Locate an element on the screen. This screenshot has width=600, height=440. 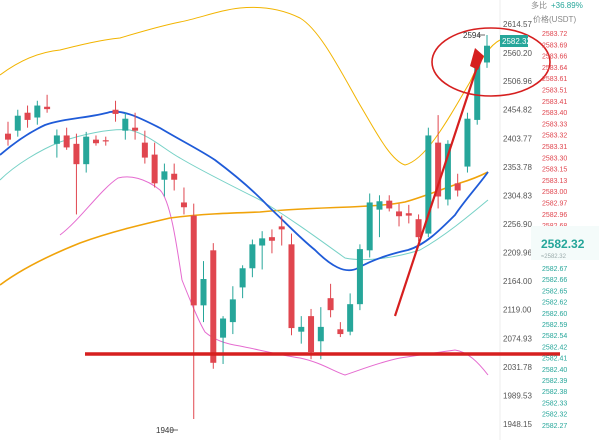
price-axis-tick: 1948.15 is located at coordinates (517, 424).